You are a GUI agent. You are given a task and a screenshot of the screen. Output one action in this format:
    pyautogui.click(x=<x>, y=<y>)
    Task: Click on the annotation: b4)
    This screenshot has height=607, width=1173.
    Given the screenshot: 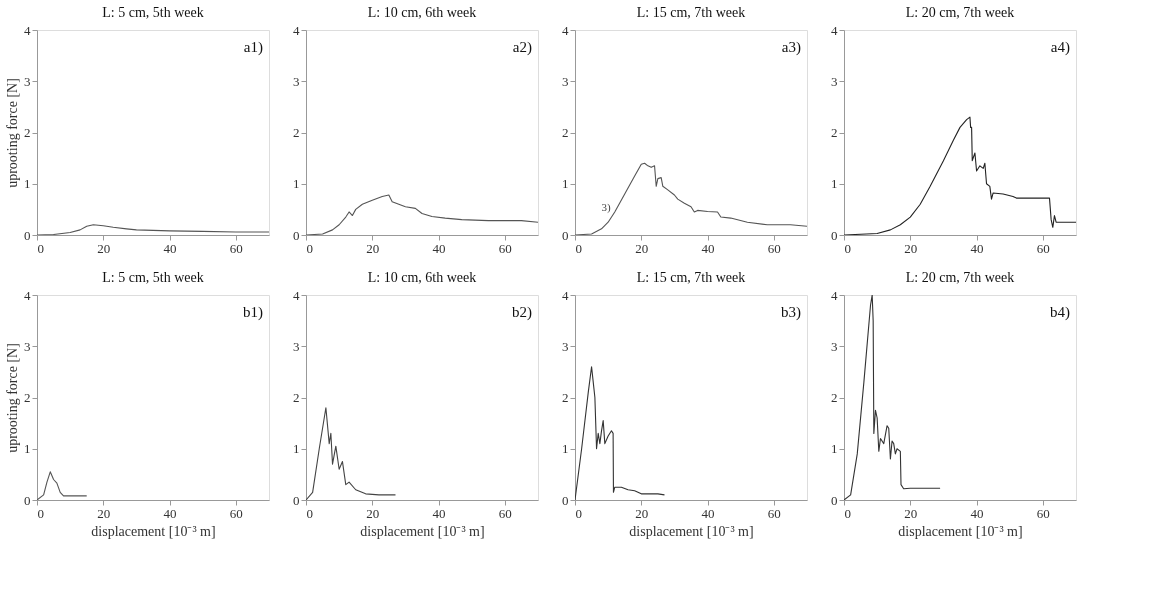 What is the action you would take?
    pyautogui.click(x=1060, y=312)
    